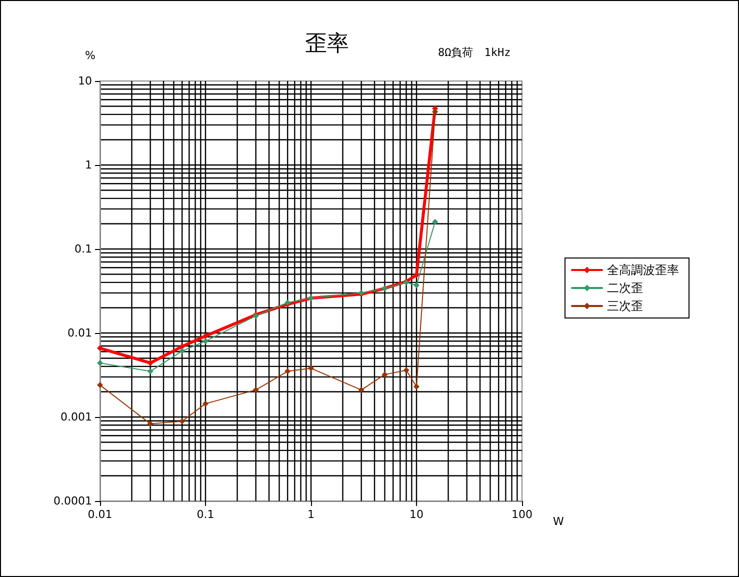  Describe the element at coordinates (205, 514) in the screenshot. I see `x-tick-label: 0.1` at that location.